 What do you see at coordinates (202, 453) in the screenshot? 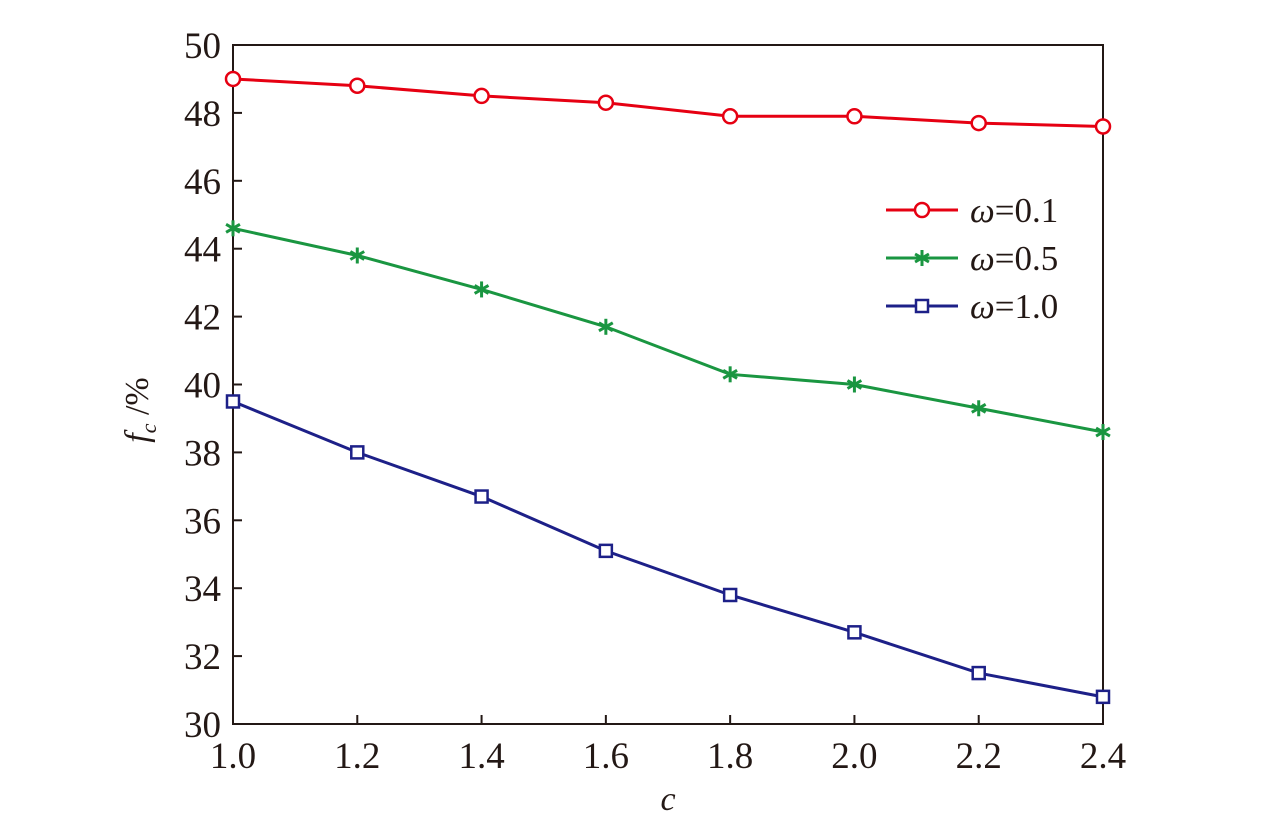
I see `y-tick-label: 38` at bounding box center [202, 453].